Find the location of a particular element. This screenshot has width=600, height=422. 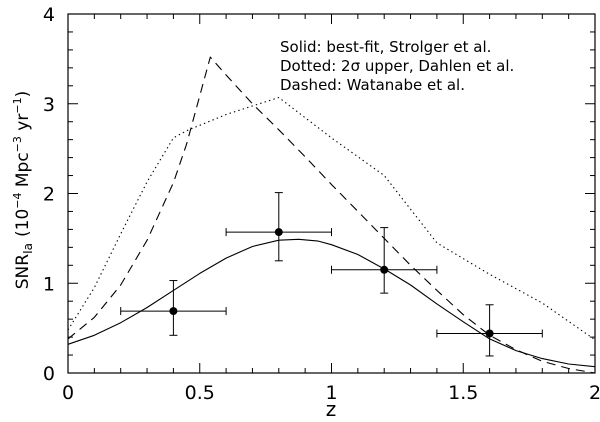

y-label-exp1: −4 is located at coordinates (17, 201).